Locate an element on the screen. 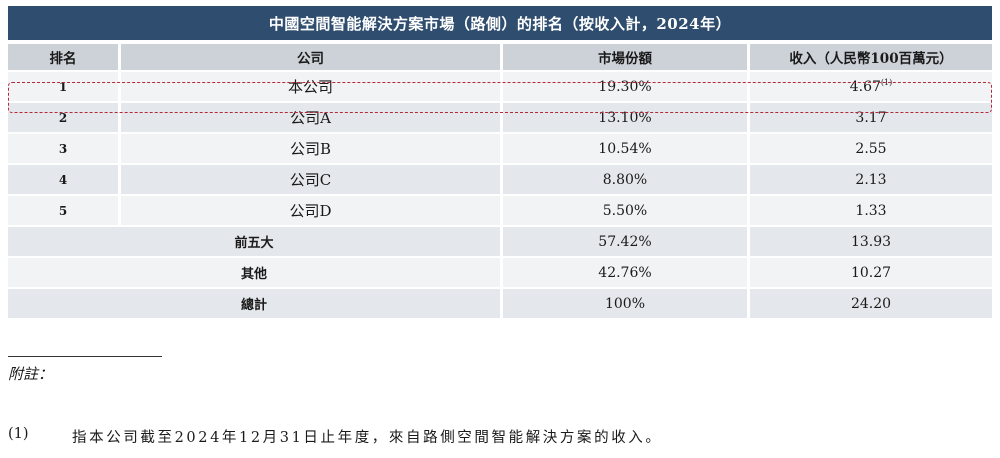  table-row: 1 本公司 19.30% 4.67(1) is located at coordinates (500, 85).